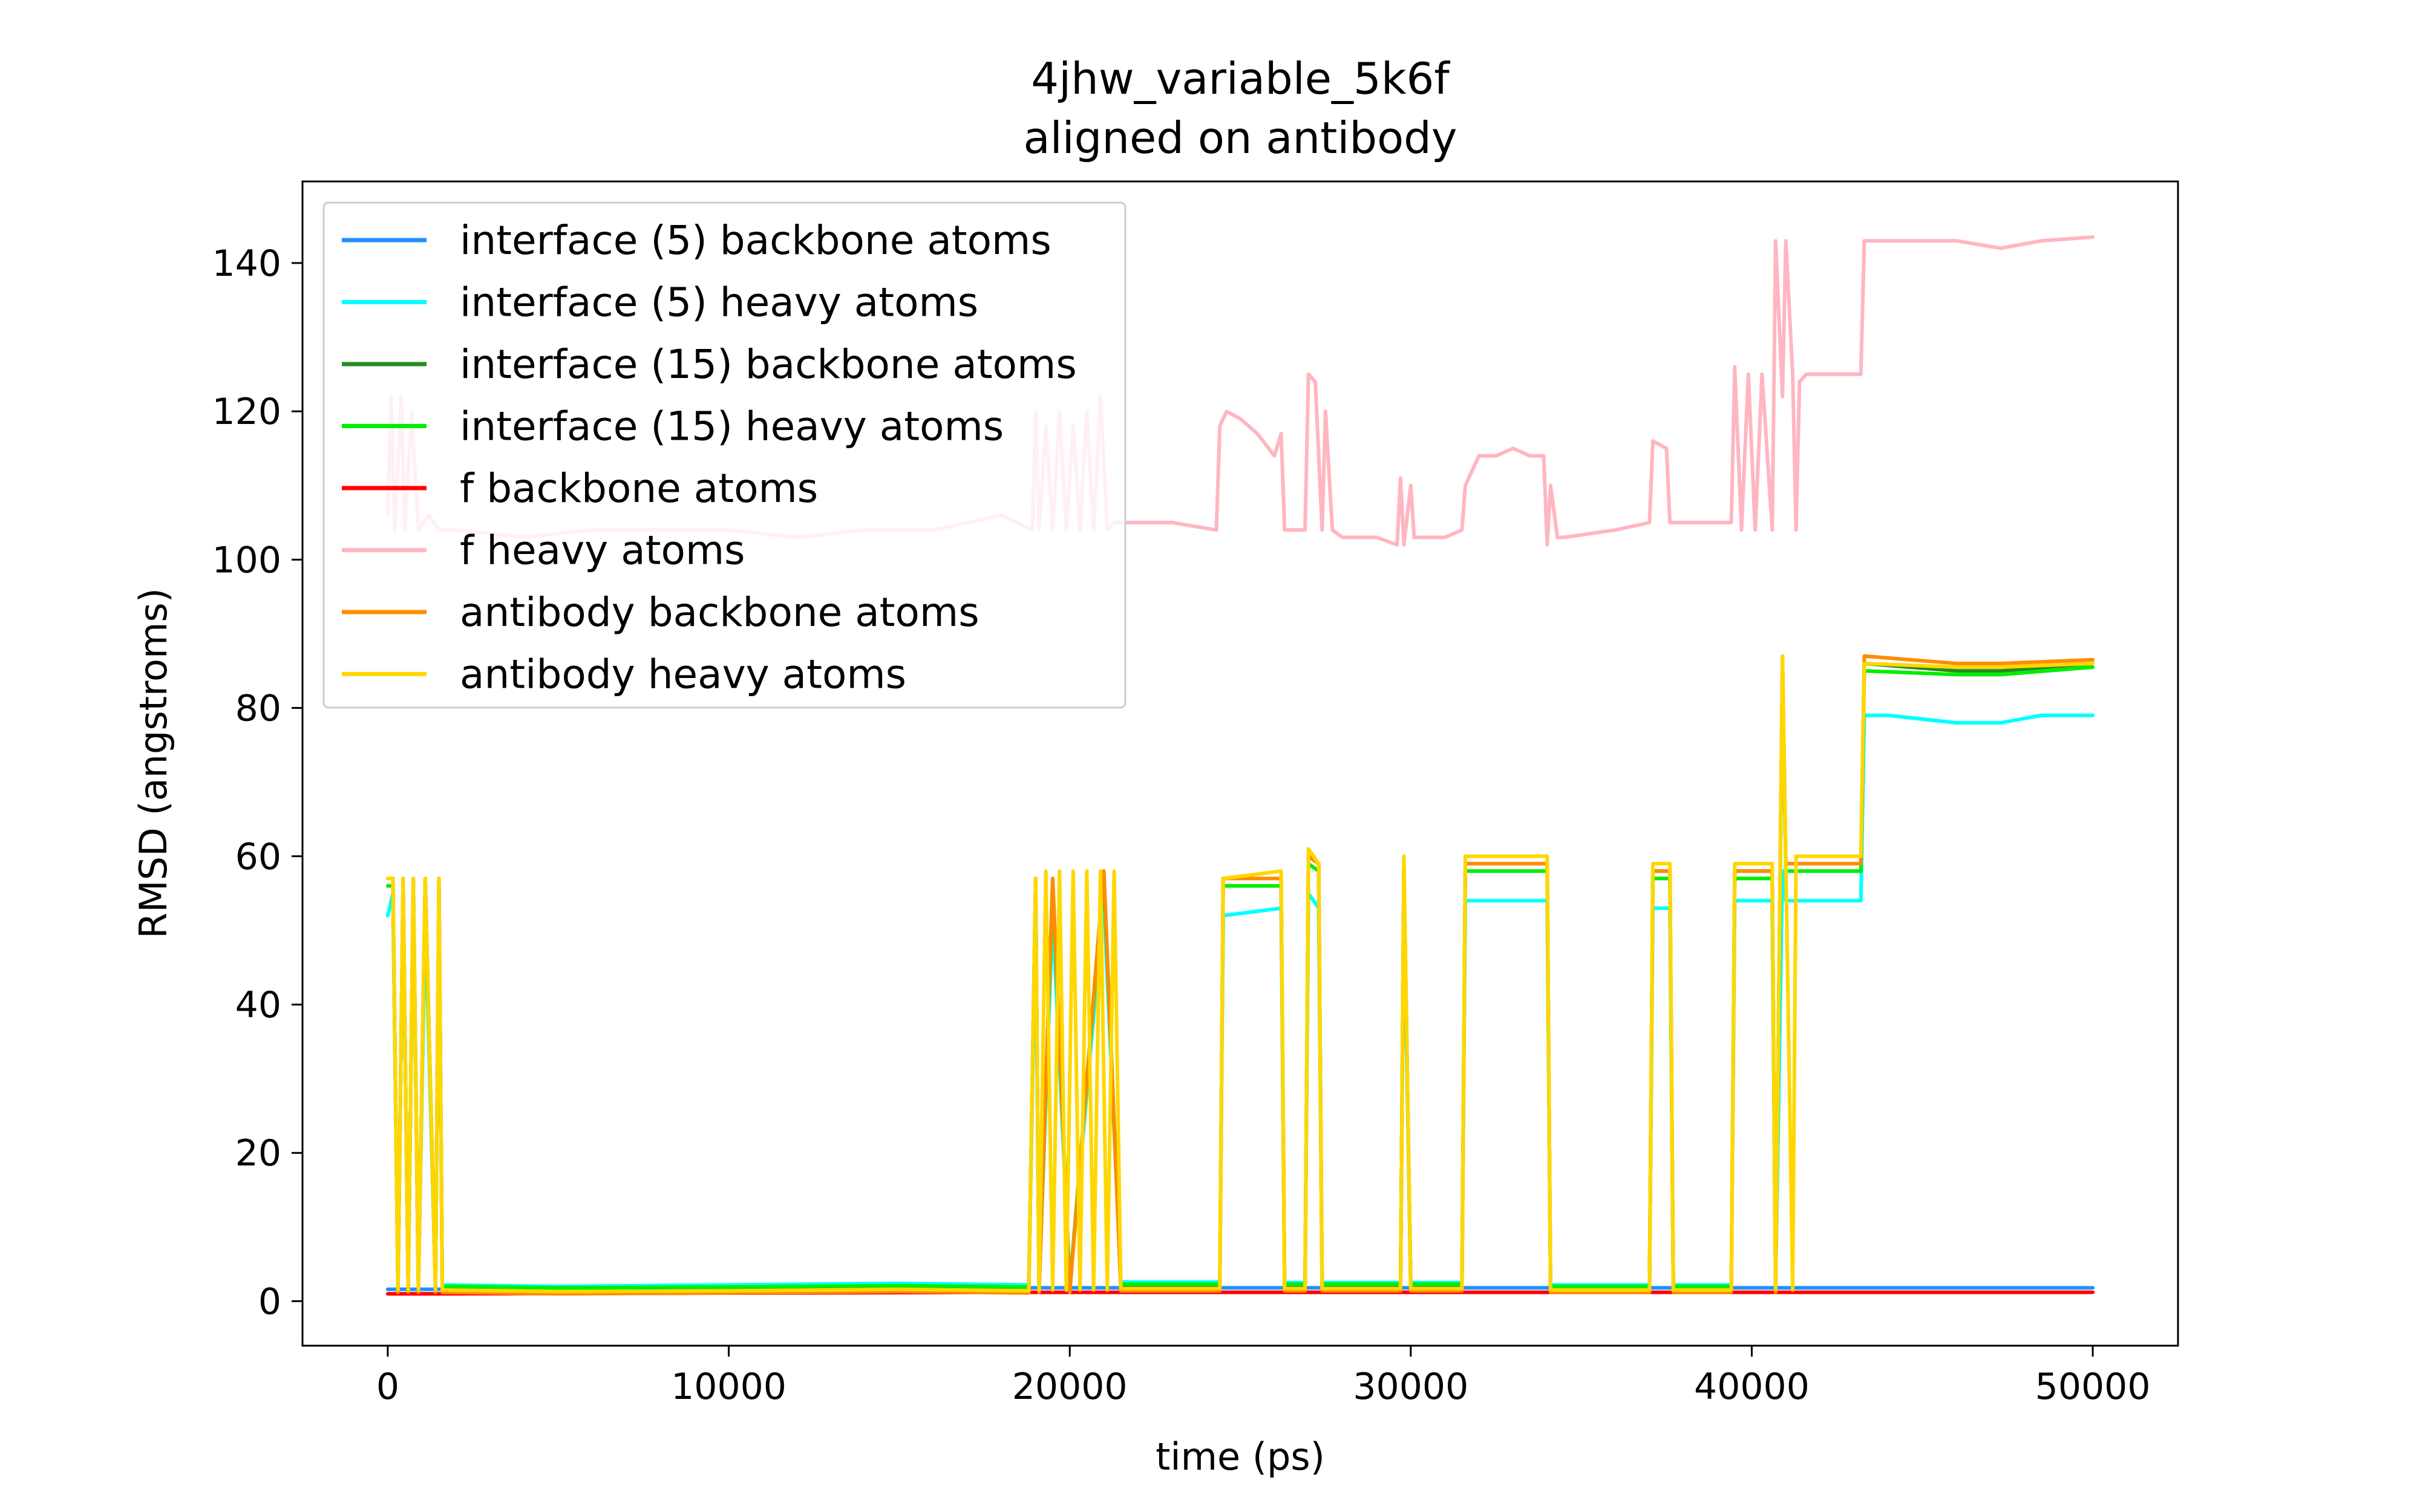 The width and height of the screenshot is (2420, 1512). What do you see at coordinates (246, 560) in the screenshot?
I see `y-tick-label: 100` at bounding box center [246, 560].